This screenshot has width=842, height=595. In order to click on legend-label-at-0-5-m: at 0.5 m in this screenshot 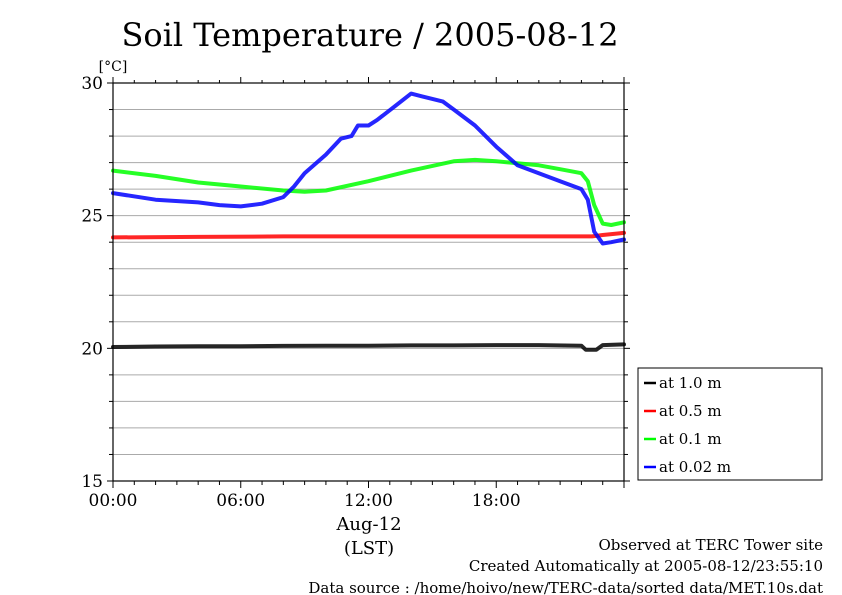, I will do `click(690, 411)`.